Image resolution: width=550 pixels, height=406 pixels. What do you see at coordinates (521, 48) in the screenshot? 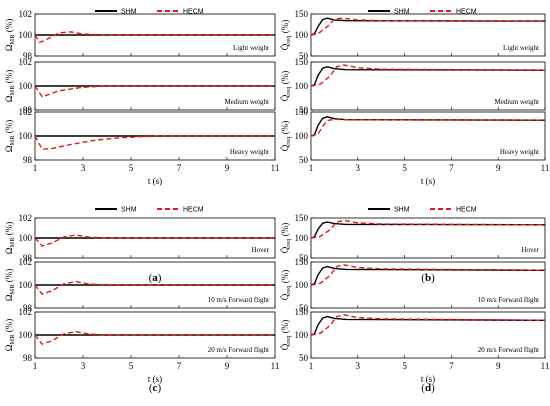
I see `panel-note: Light weight` at bounding box center [521, 48].